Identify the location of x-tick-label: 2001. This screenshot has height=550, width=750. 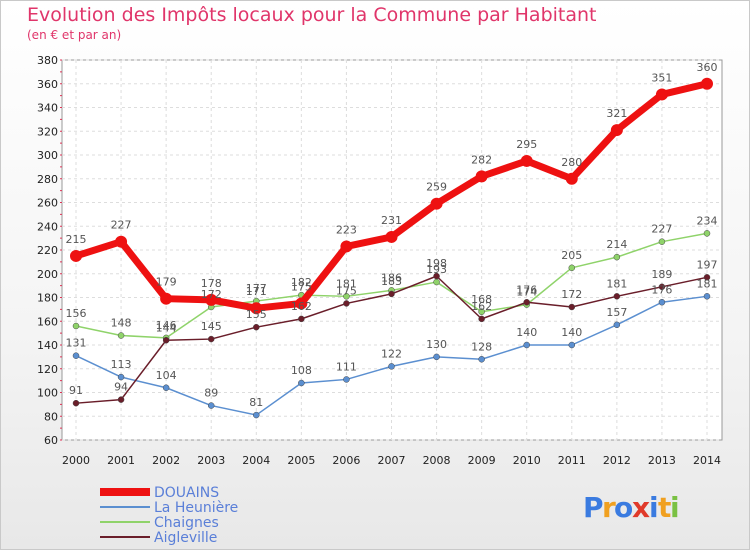
(121, 460).